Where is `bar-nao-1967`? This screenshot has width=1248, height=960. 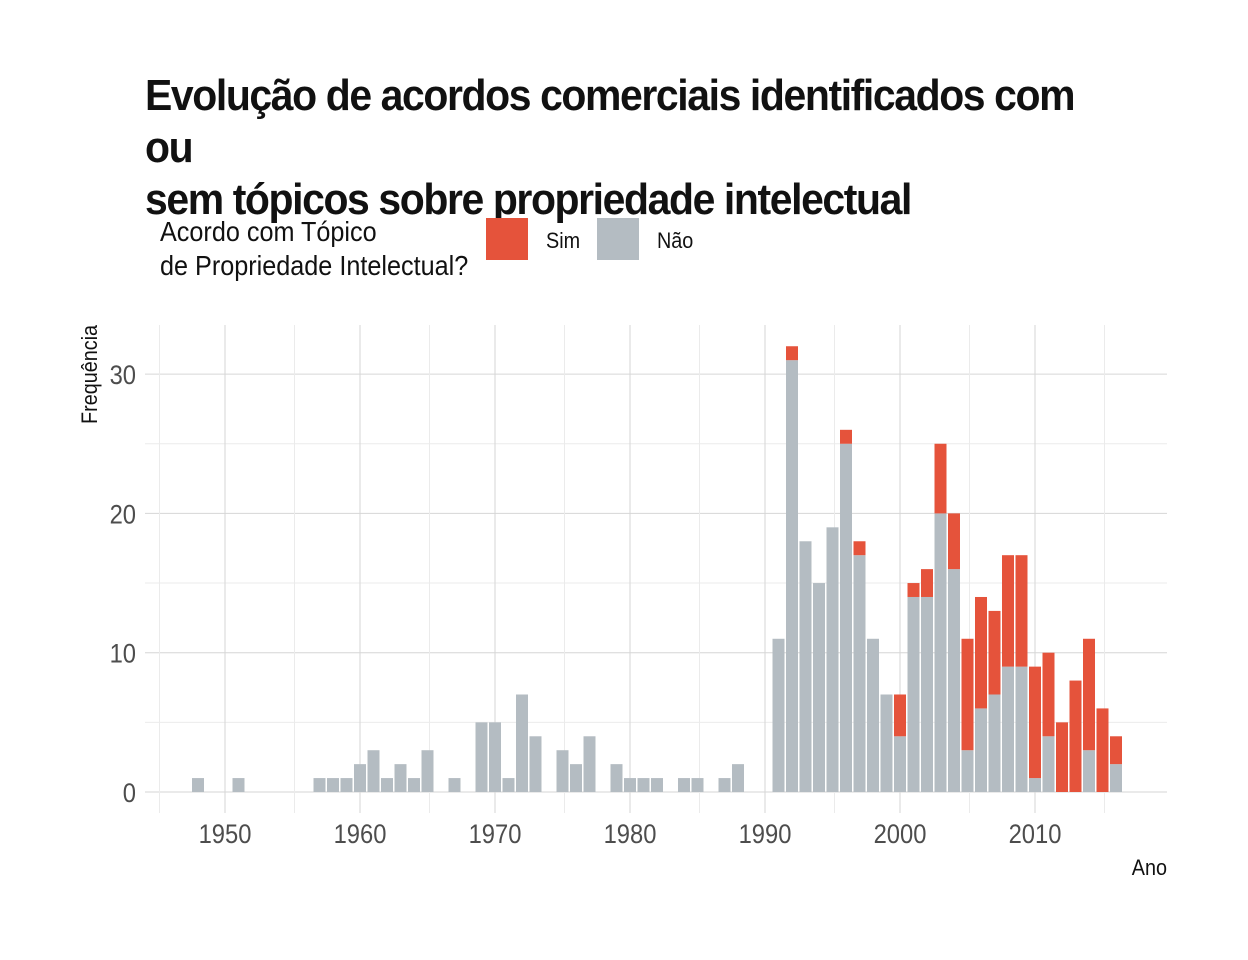 bar-nao-1967 is located at coordinates (454, 785).